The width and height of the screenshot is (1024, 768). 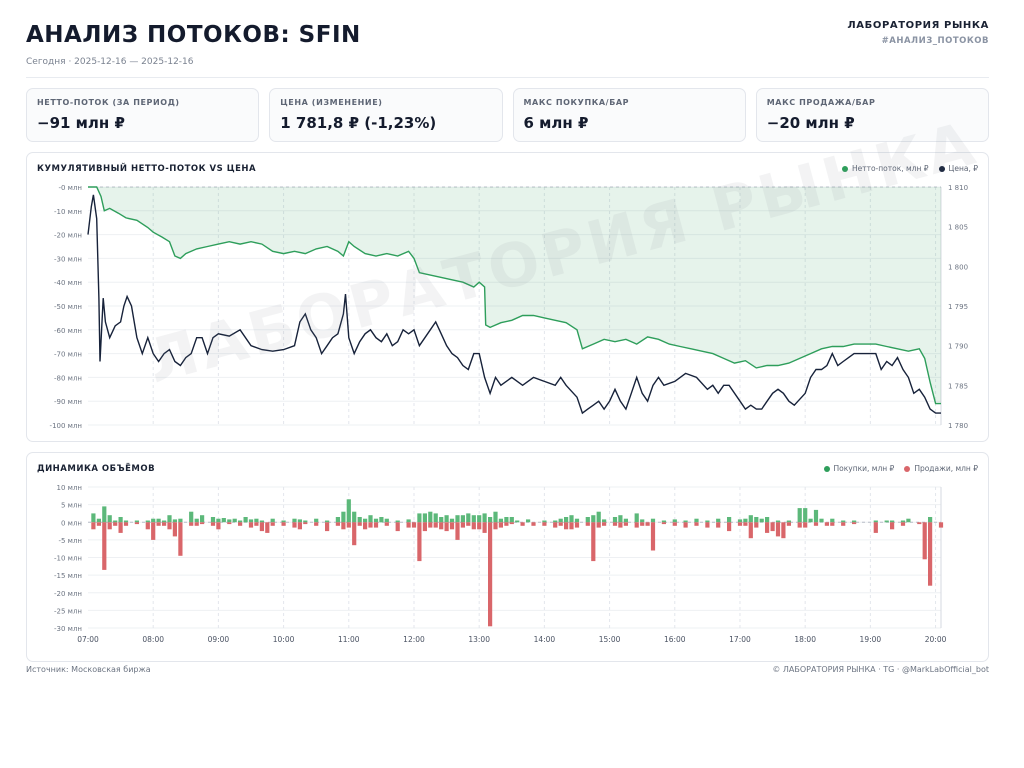 What do you see at coordinates (890, 168) in the screenshot?
I see `legend-label: Нетто-поток, млн ₽` at bounding box center [890, 168].